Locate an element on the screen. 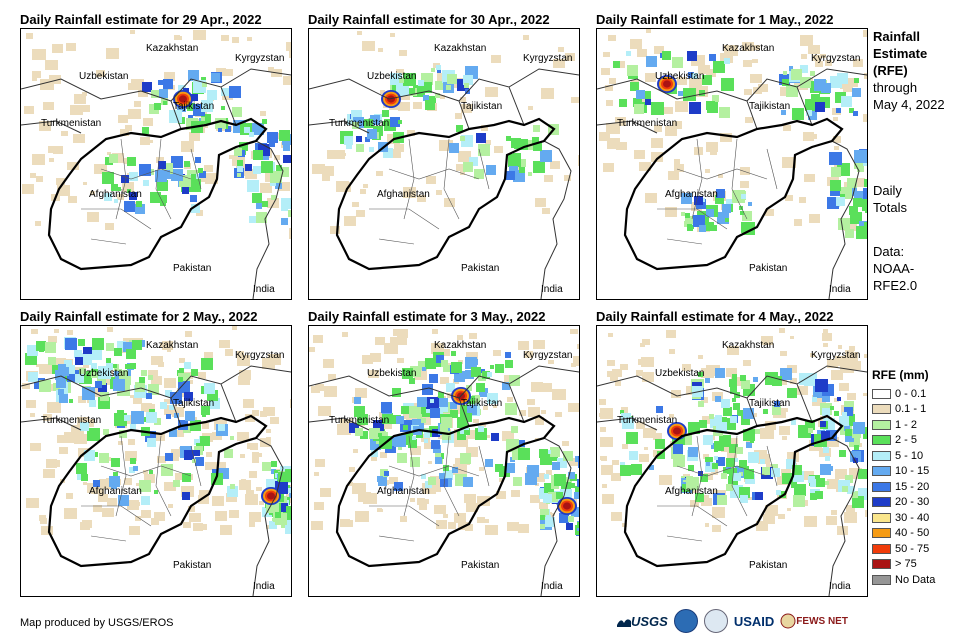  ncep-logo is located at coordinates (715, 621).